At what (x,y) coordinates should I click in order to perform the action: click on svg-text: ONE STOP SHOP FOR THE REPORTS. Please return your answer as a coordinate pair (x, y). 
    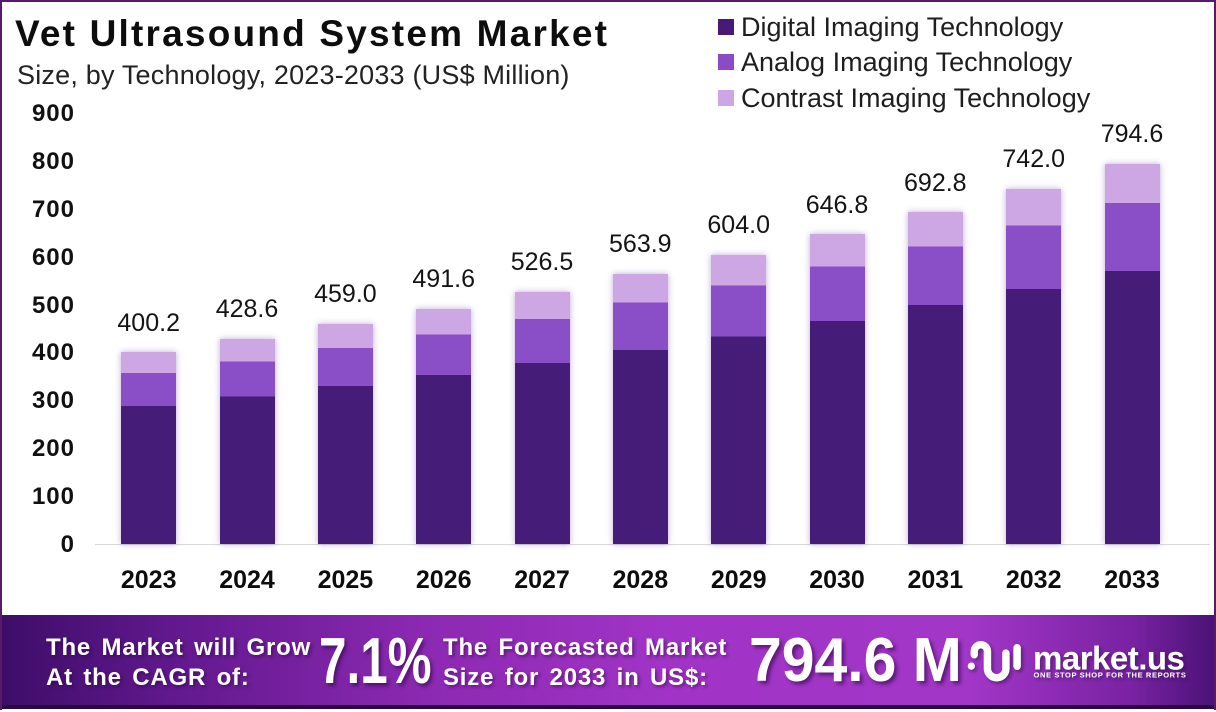
    Looking at the image, I should click on (1110, 675).